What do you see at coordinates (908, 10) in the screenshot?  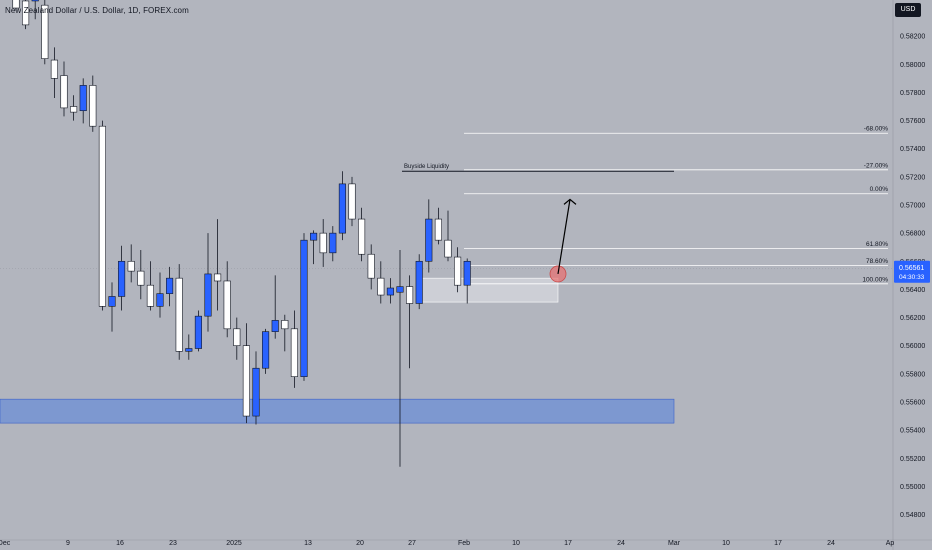 I see `currency-button: USD` at bounding box center [908, 10].